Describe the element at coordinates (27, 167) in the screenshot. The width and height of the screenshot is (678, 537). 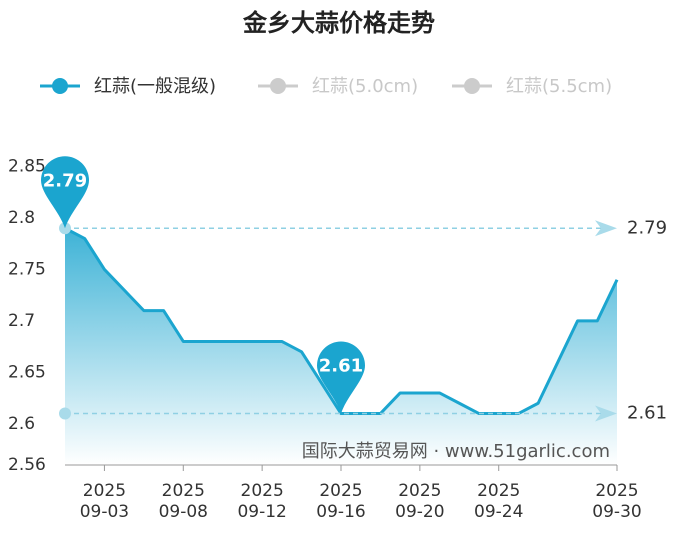
I see `y-tick-label: 2.85` at that location.